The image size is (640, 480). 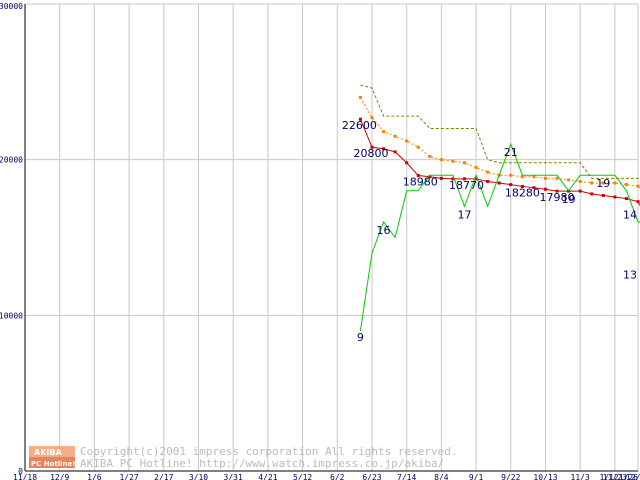 What do you see at coordinates (465, 214) in the screenshot?
I see `shop-count-label: 17` at bounding box center [465, 214].